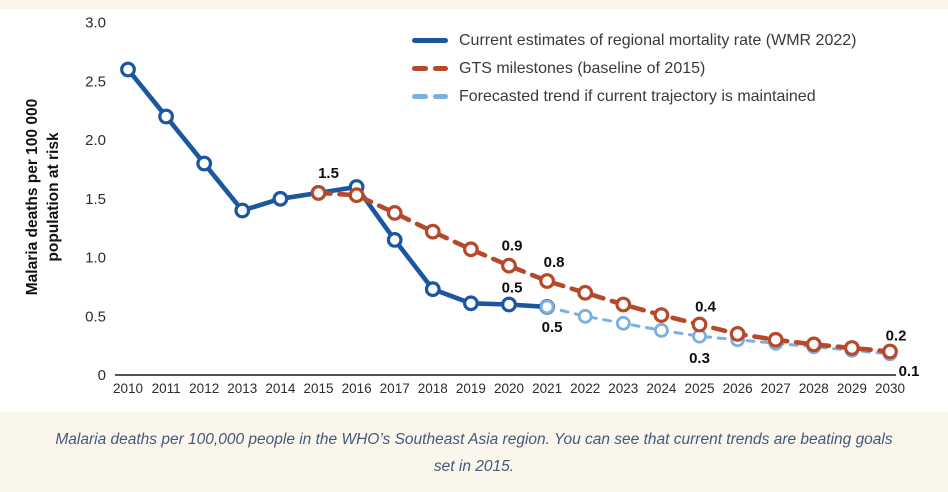 This screenshot has width=948, height=492. What do you see at coordinates (471, 303) in the screenshot?
I see `data-point-wmr-2019` at bounding box center [471, 303].